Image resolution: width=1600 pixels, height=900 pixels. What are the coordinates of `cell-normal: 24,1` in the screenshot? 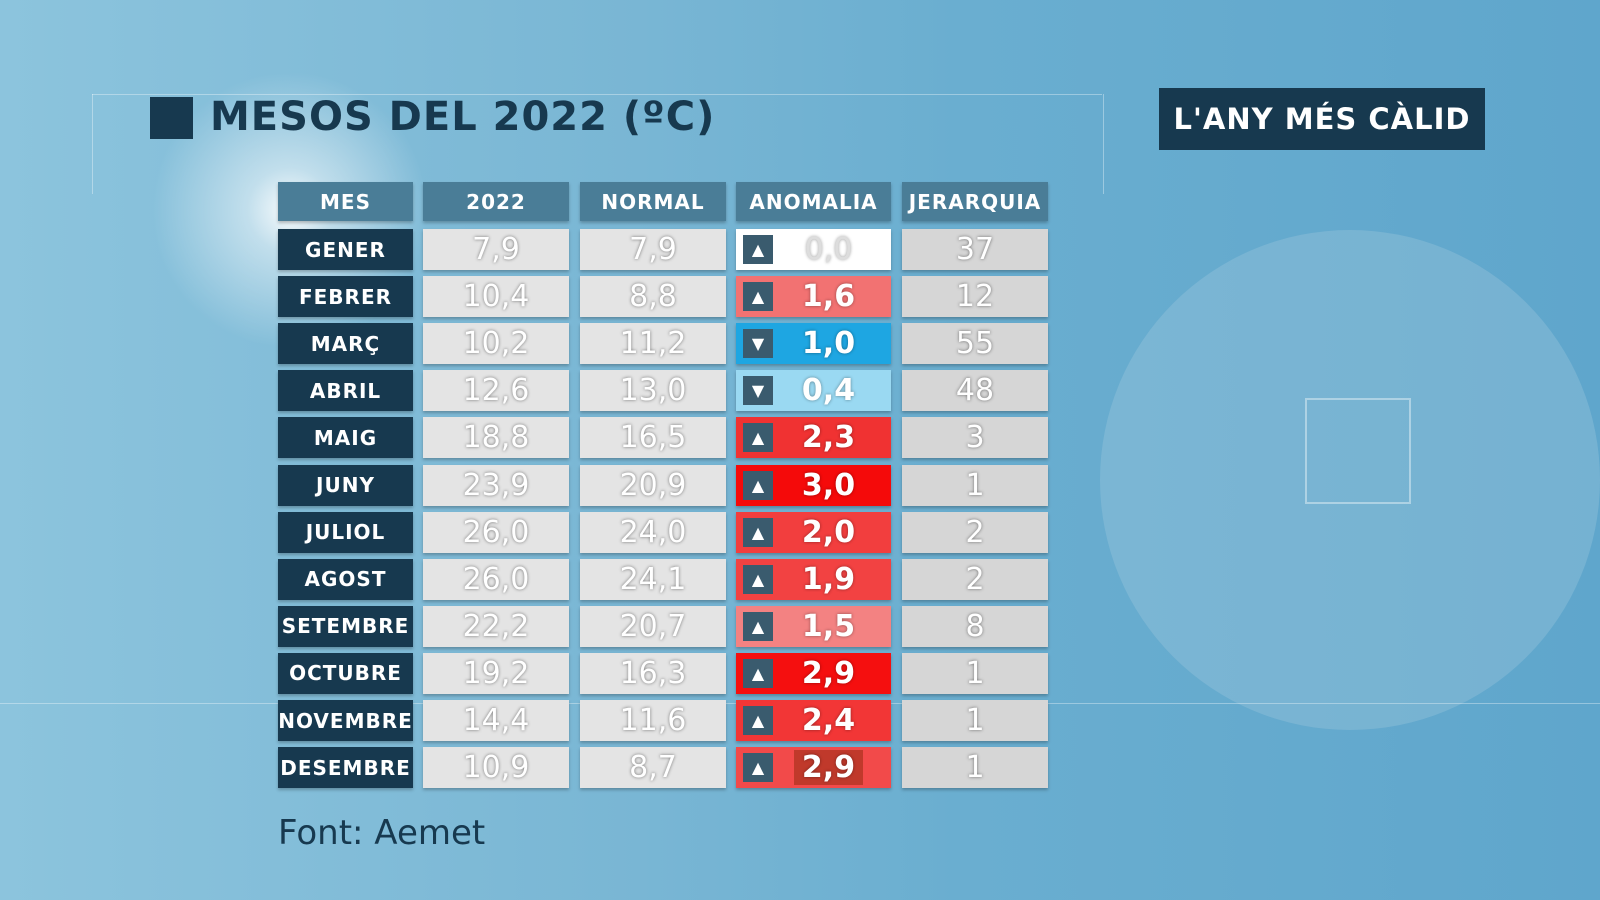 It's located at (653, 579).